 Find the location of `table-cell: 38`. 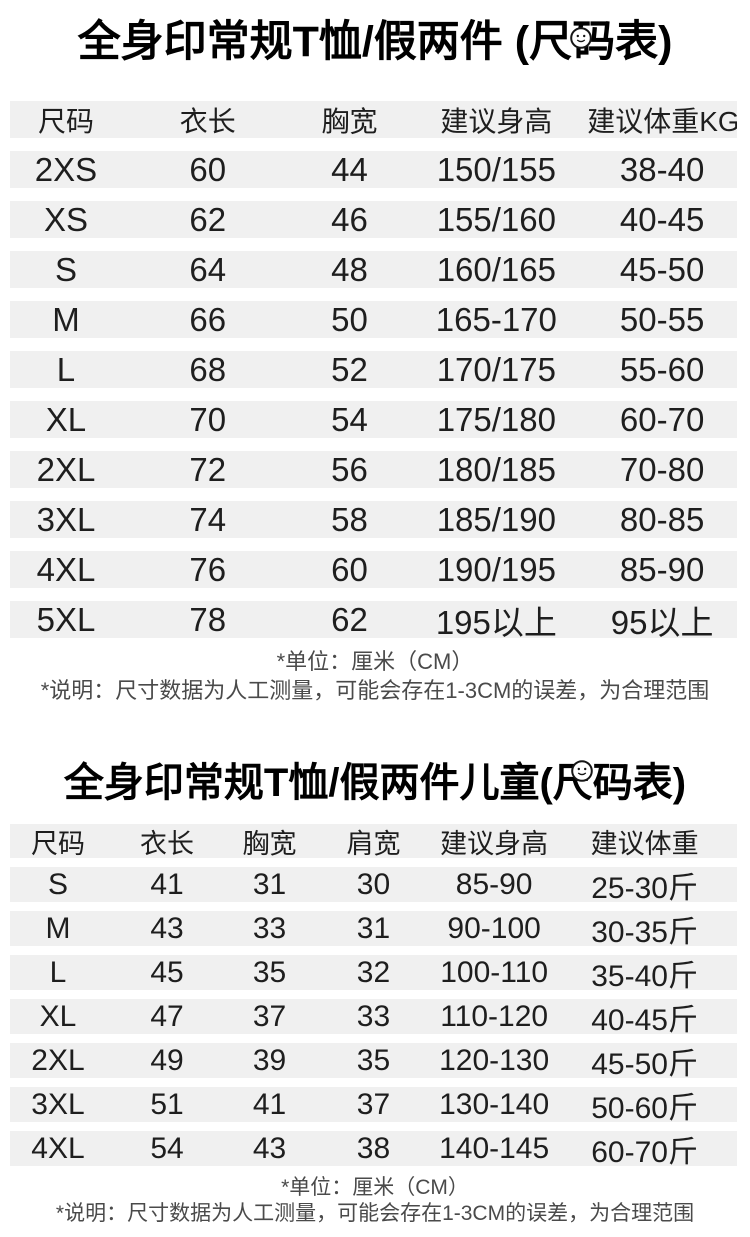

table-cell: 38 is located at coordinates (373, 1148).